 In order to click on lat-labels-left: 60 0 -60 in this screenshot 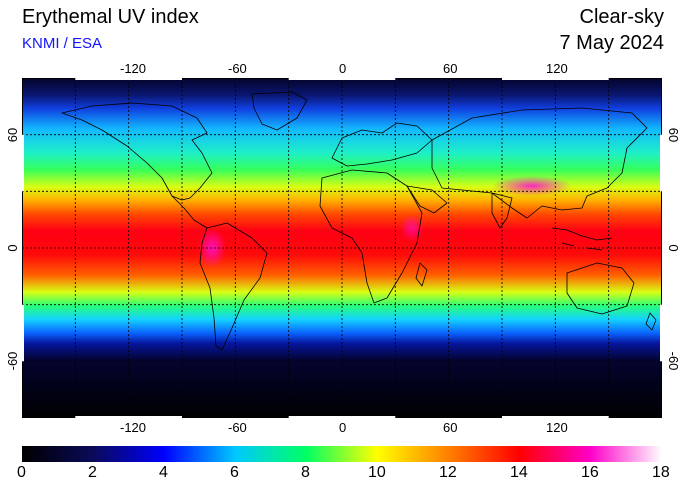, I will do `click(12, 249)`.